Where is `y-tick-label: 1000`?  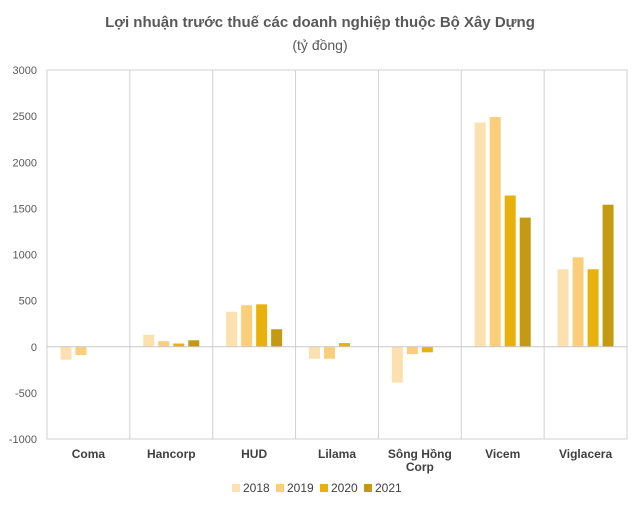
y-tick-label: 1000 is located at coordinates (25, 256).